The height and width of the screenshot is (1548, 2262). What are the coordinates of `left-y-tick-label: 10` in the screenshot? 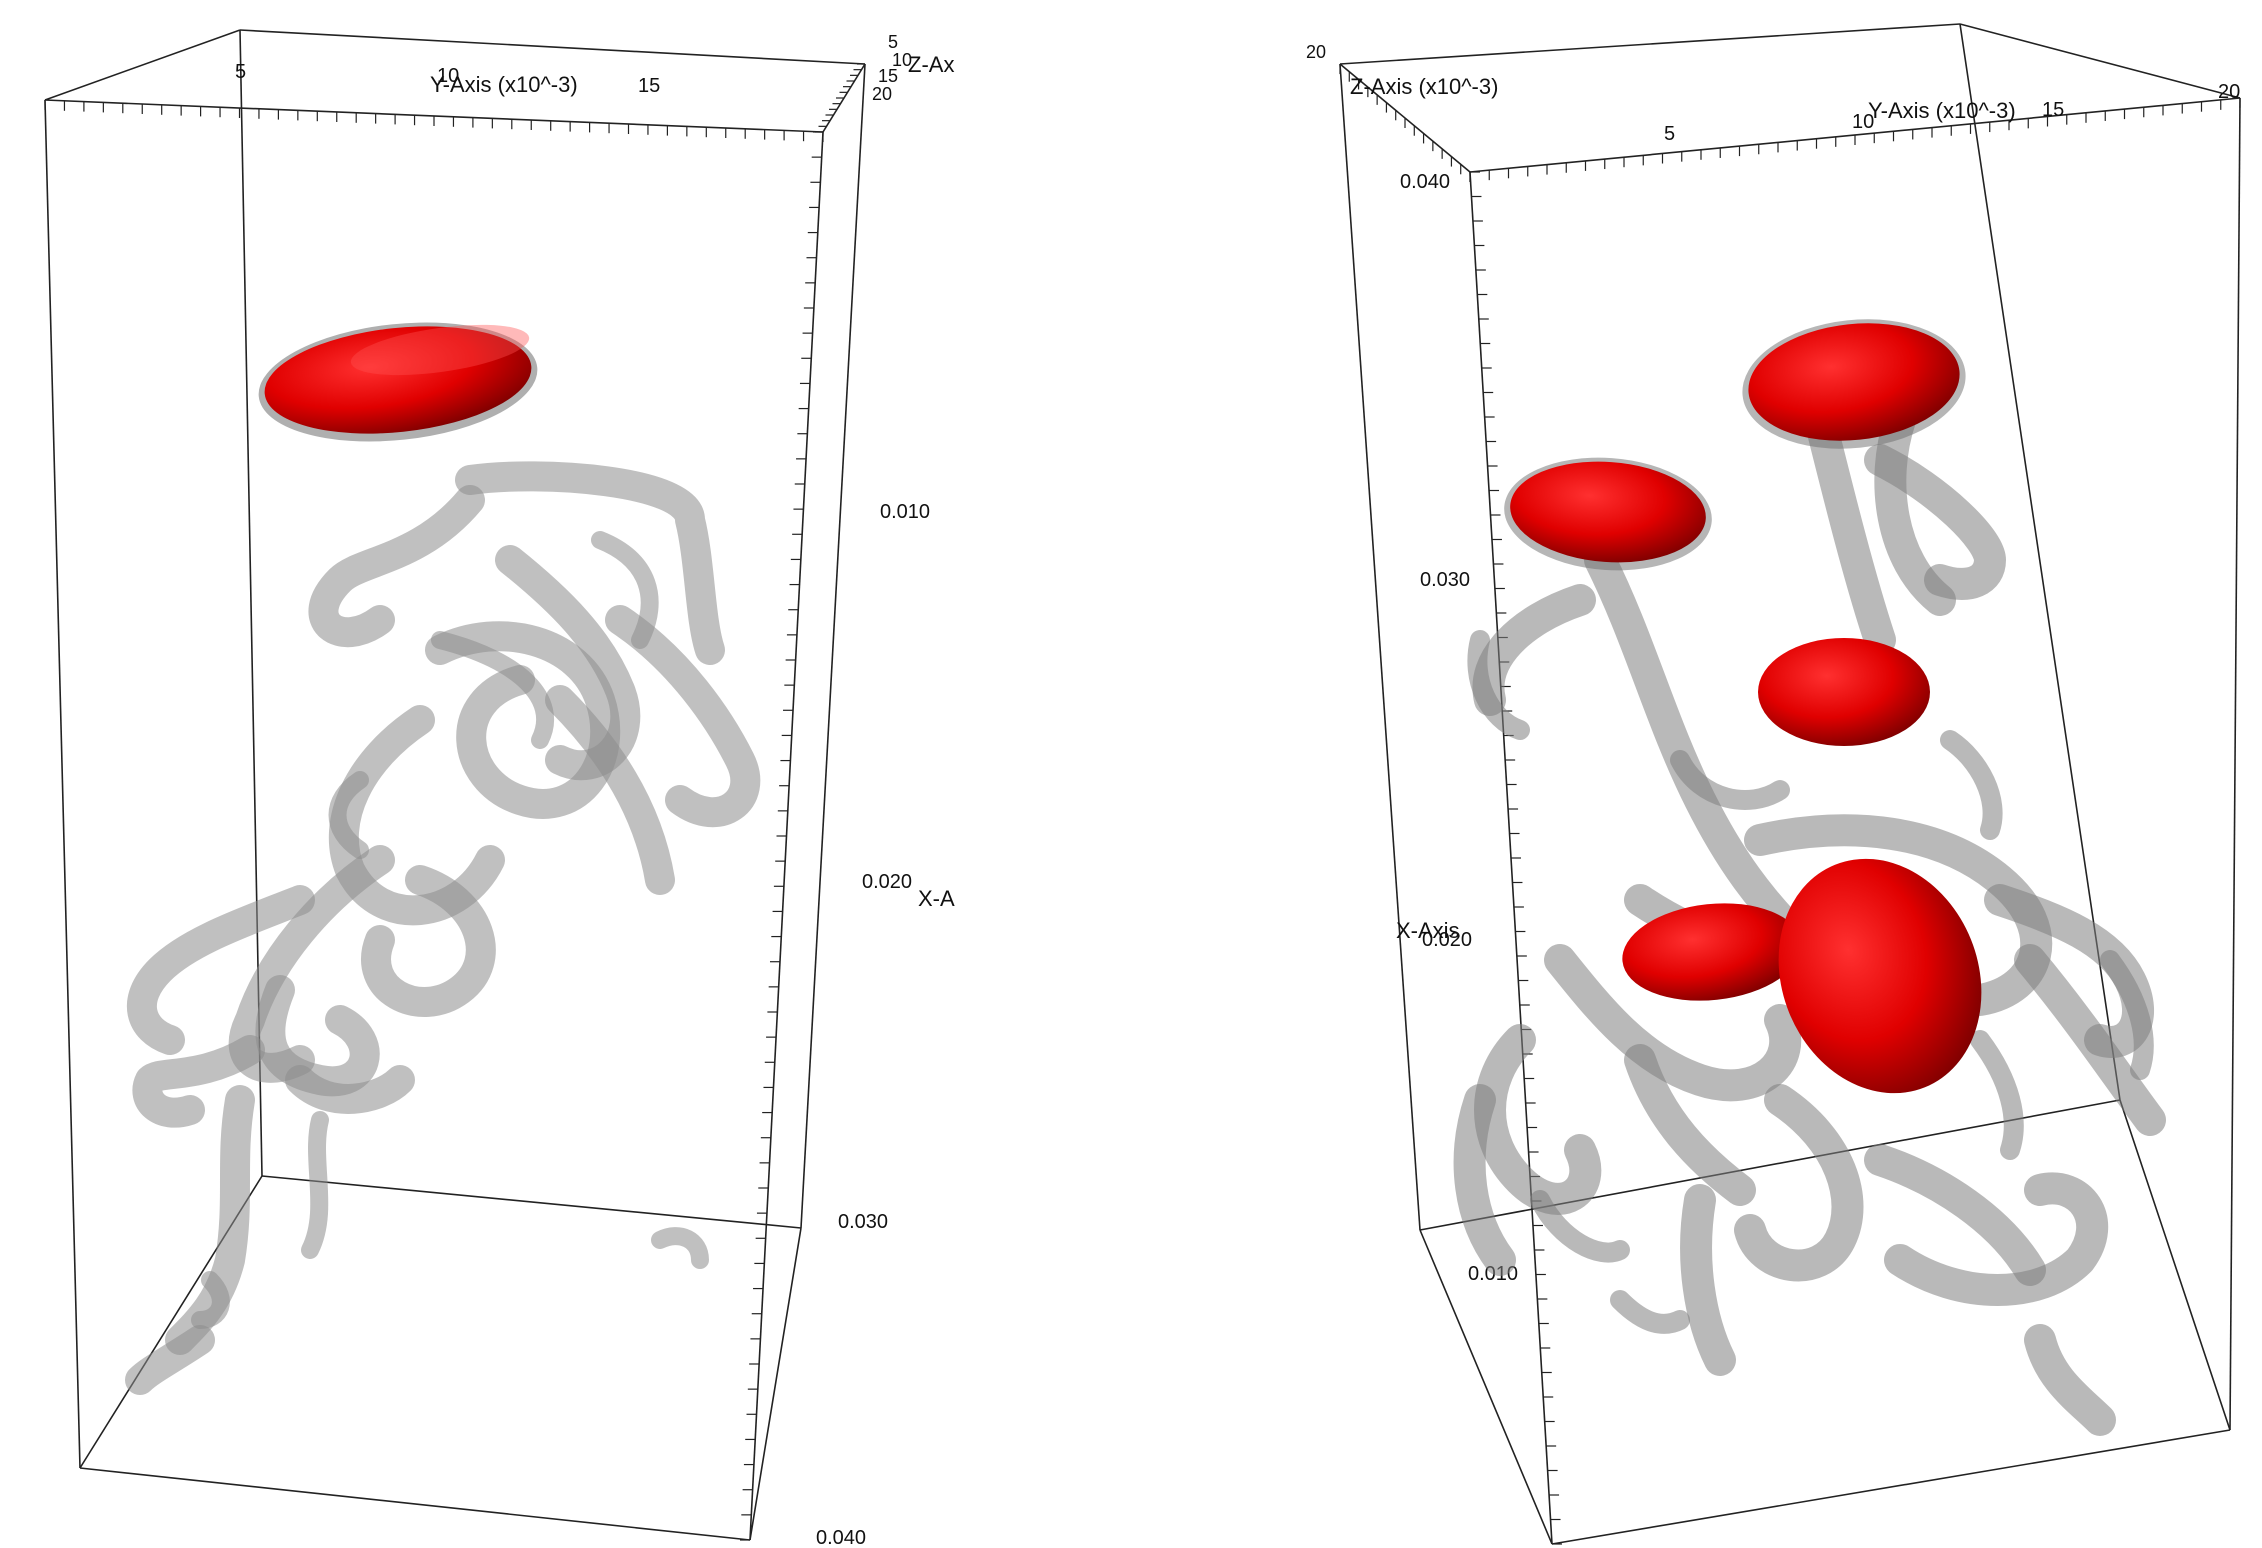 It's located at (448, 76).